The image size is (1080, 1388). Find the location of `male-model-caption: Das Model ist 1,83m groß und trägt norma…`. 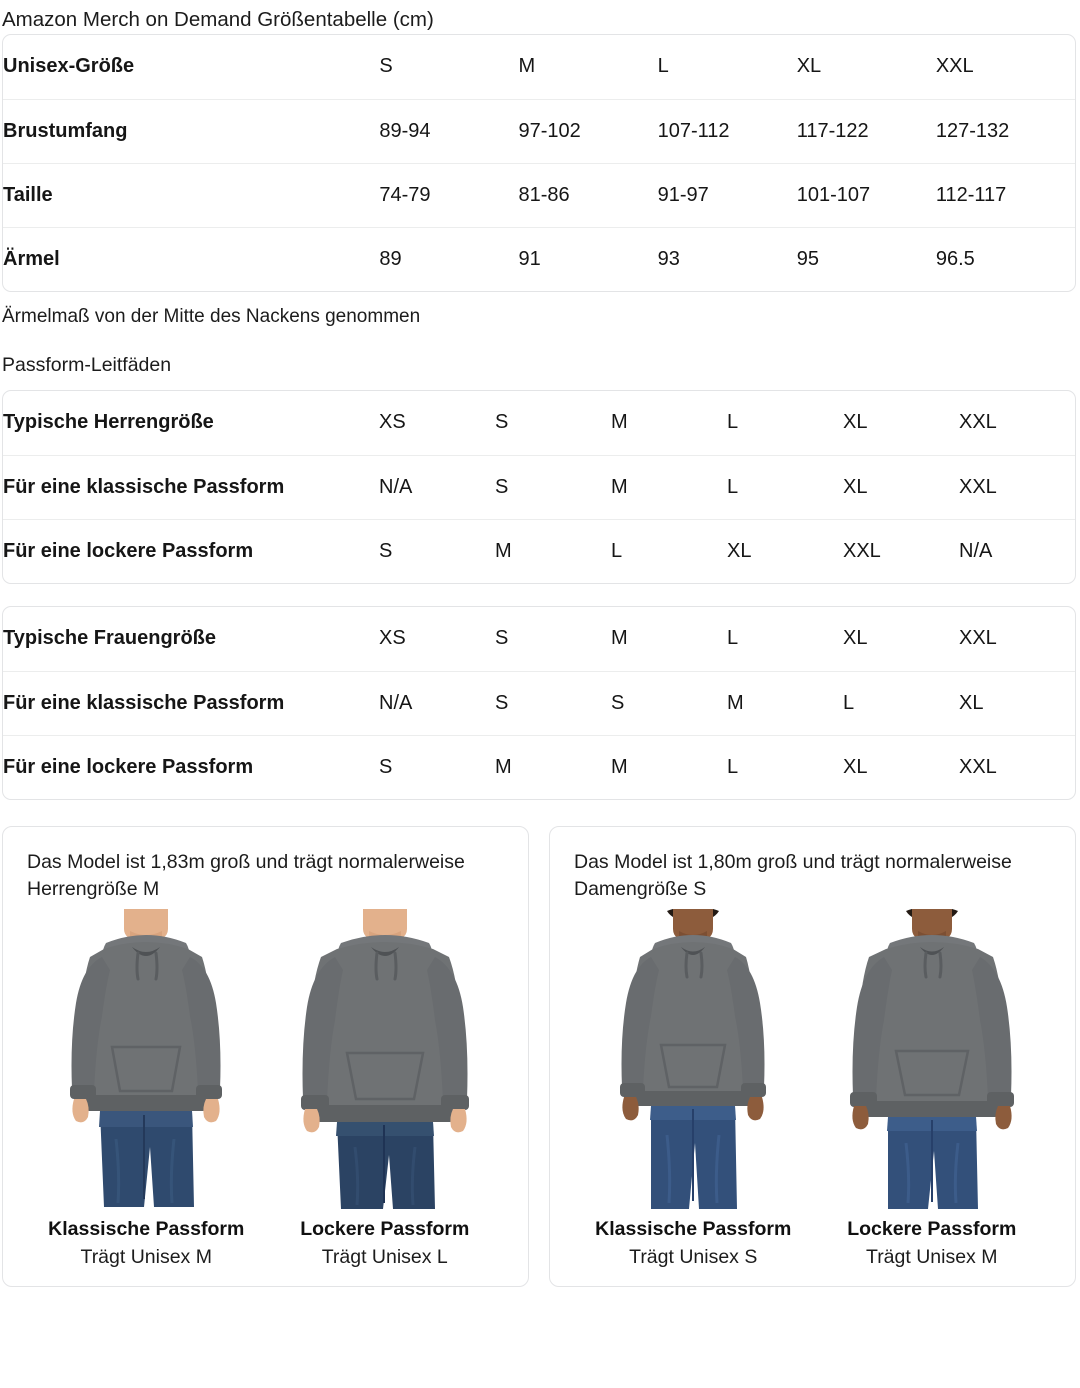

male-model-caption: Das Model ist 1,83m groß und trägt norma… is located at coordinates (246, 875).